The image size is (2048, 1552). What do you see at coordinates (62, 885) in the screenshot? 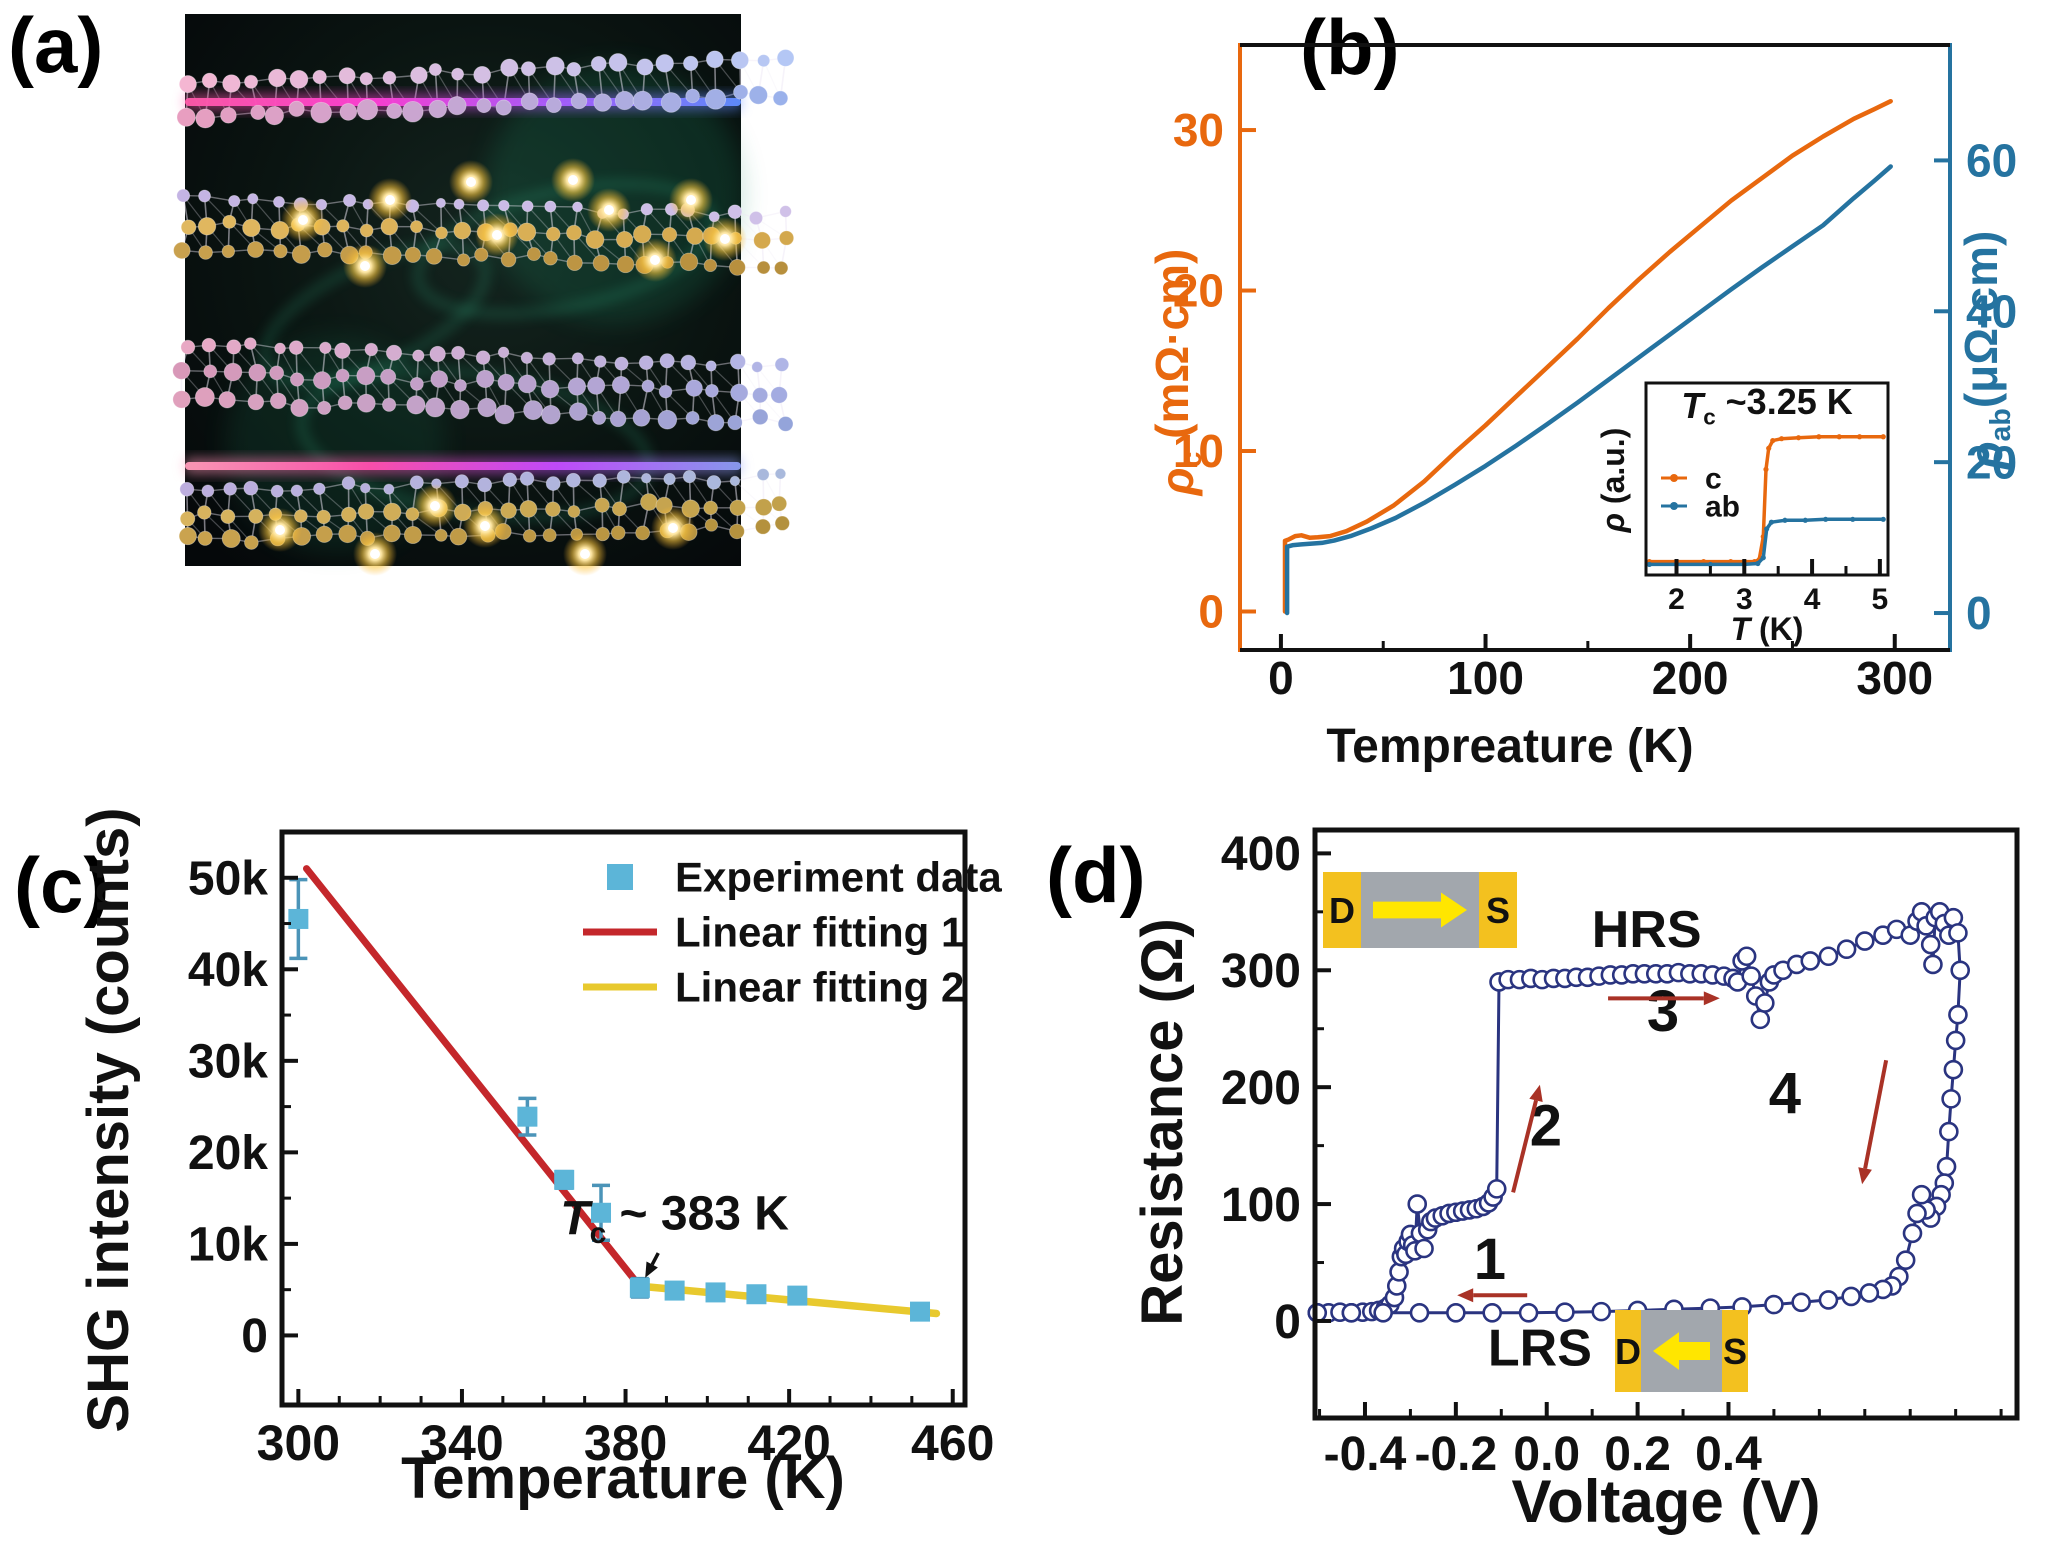
I see `panel-label-c: (c)` at bounding box center [62, 885].